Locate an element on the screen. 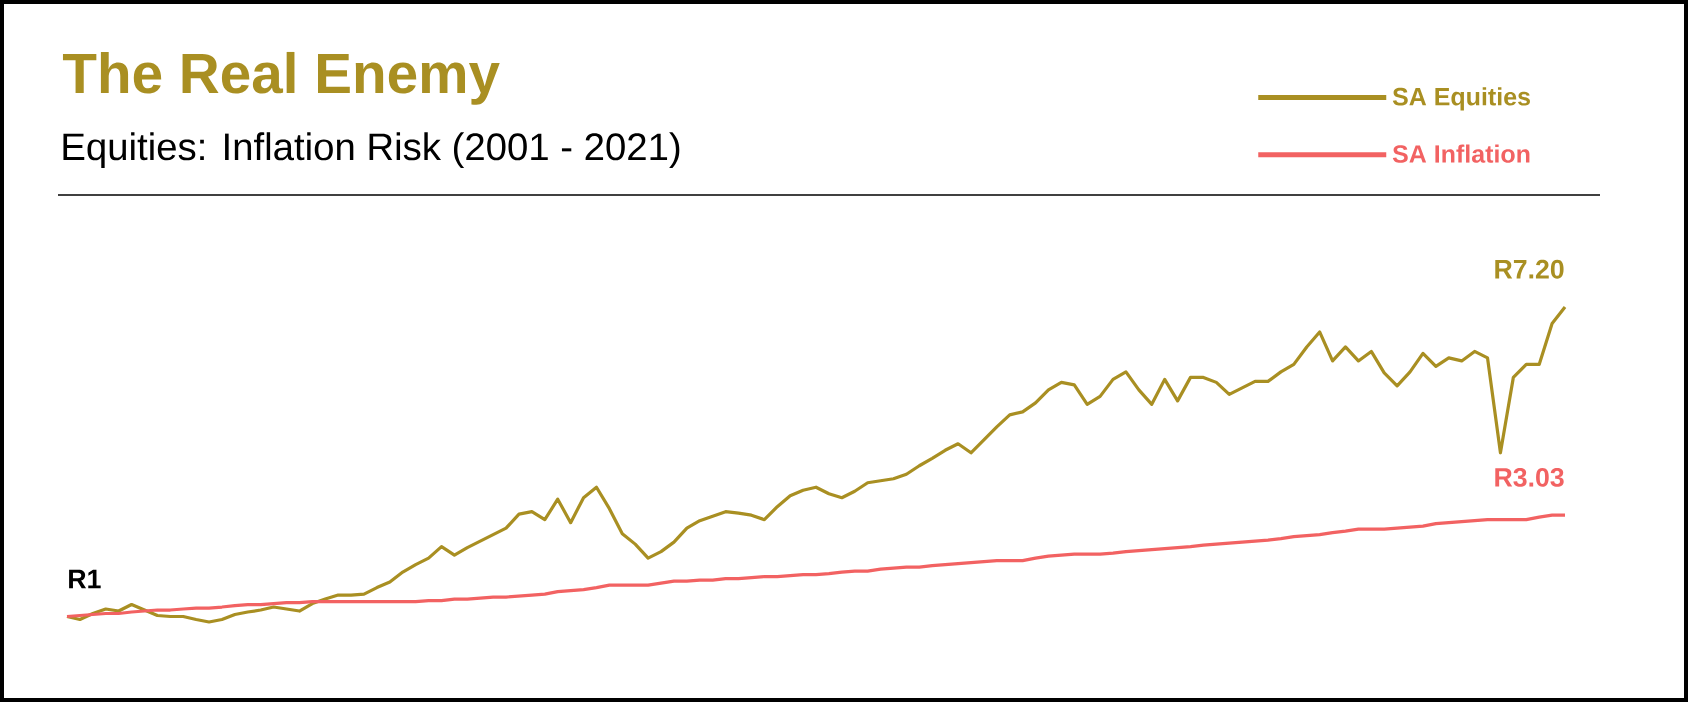 The height and width of the screenshot is (702, 1688). data-label: R3.03 is located at coordinates (1529, 477).